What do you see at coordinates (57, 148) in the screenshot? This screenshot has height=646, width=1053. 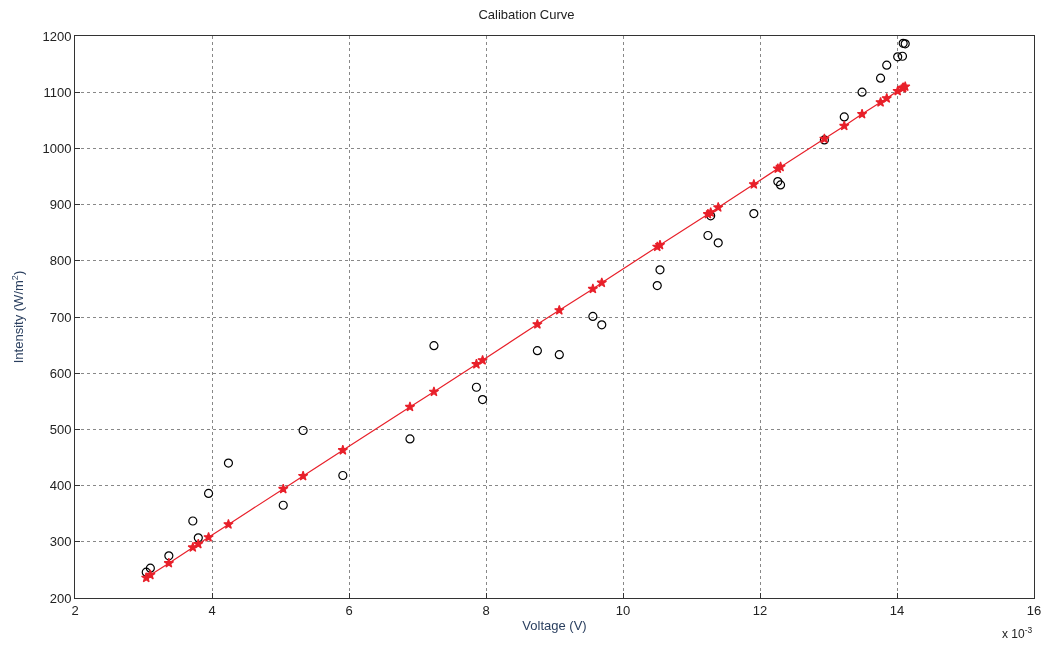 I see `y-tick-label: 1000` at bounding box center [57, 148].